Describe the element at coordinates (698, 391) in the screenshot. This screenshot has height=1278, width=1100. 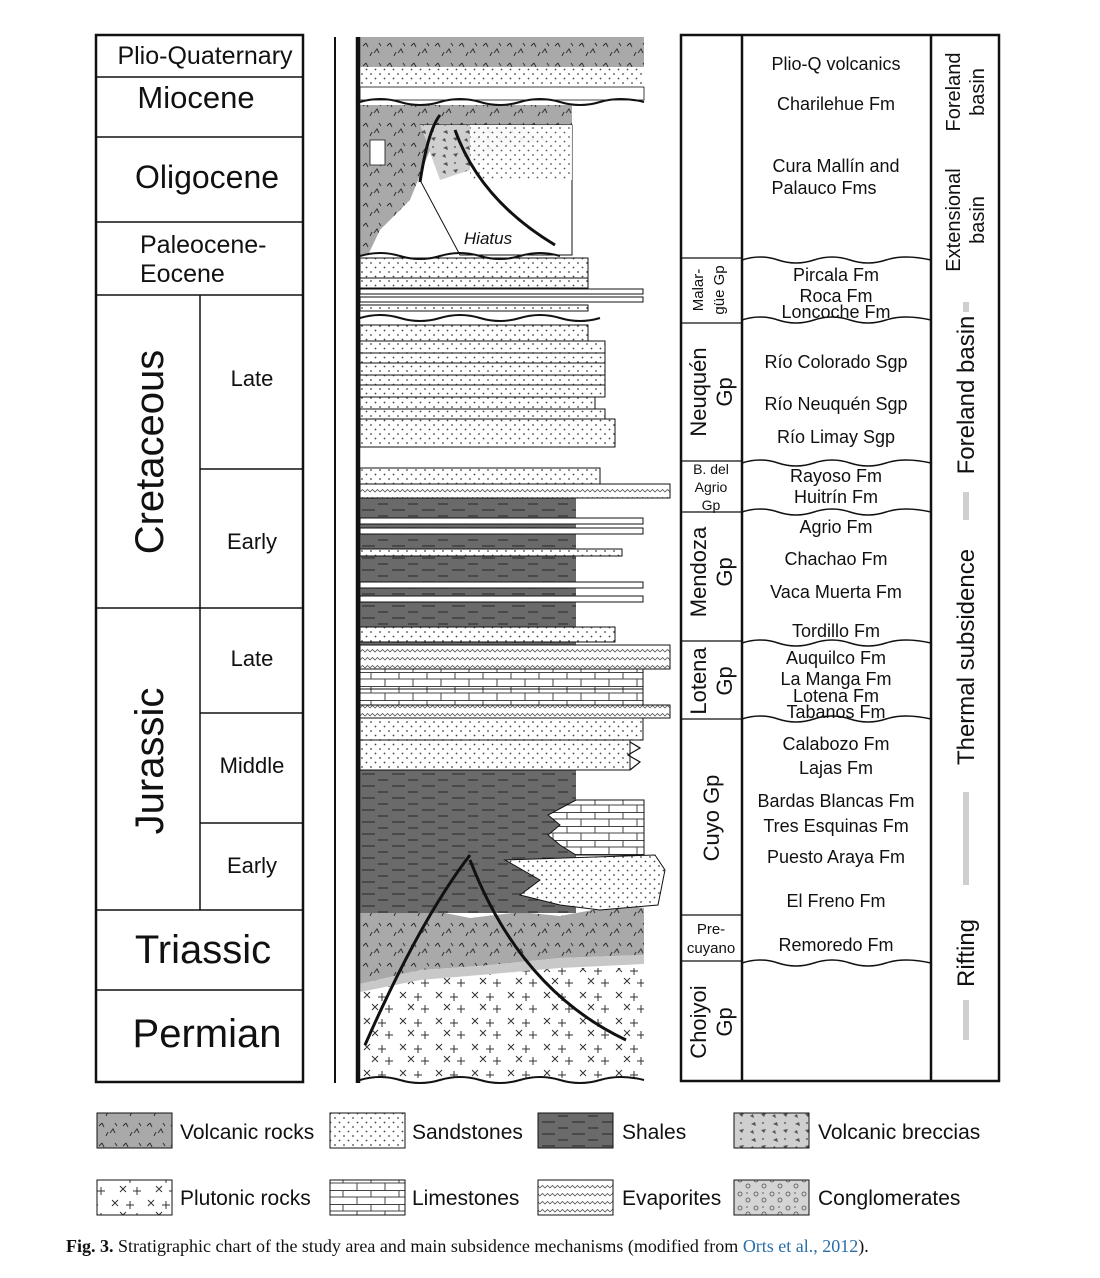
I see `group-neuquen-line1: Neuquén` at that location.